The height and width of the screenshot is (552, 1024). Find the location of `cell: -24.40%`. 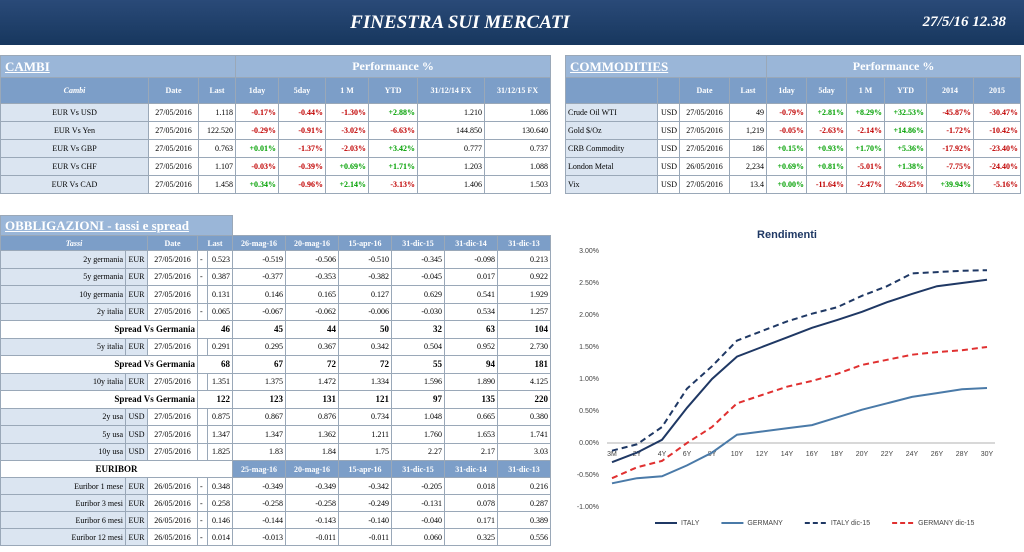

cell: -24.40% is located at coordinates (997, 166).